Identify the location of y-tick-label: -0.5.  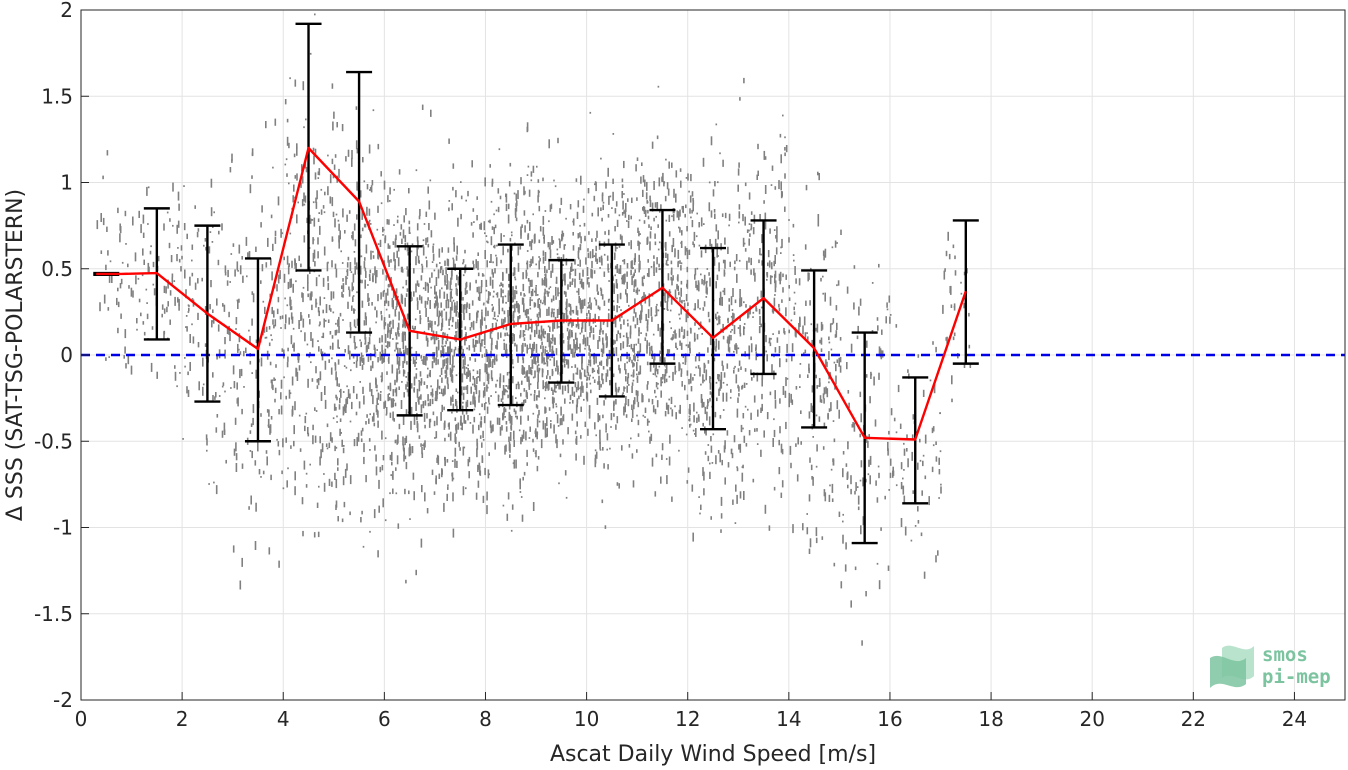
(53, 441).